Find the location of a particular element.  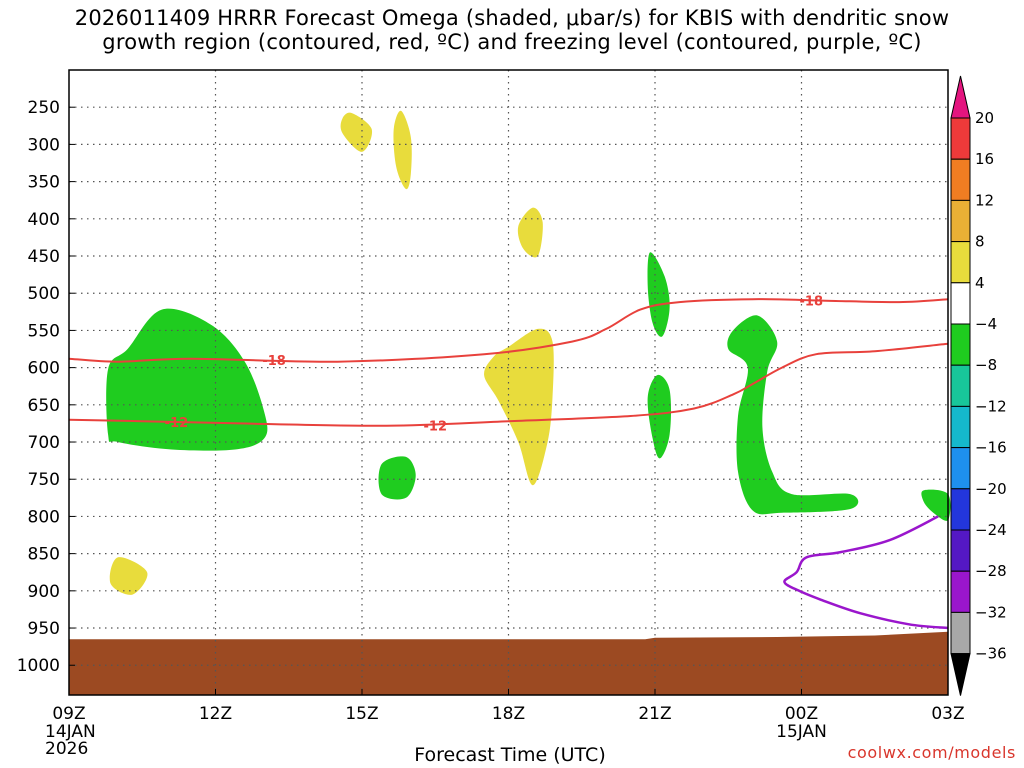

y-tick-label-550: 550 is located at coordinates (44, 331).